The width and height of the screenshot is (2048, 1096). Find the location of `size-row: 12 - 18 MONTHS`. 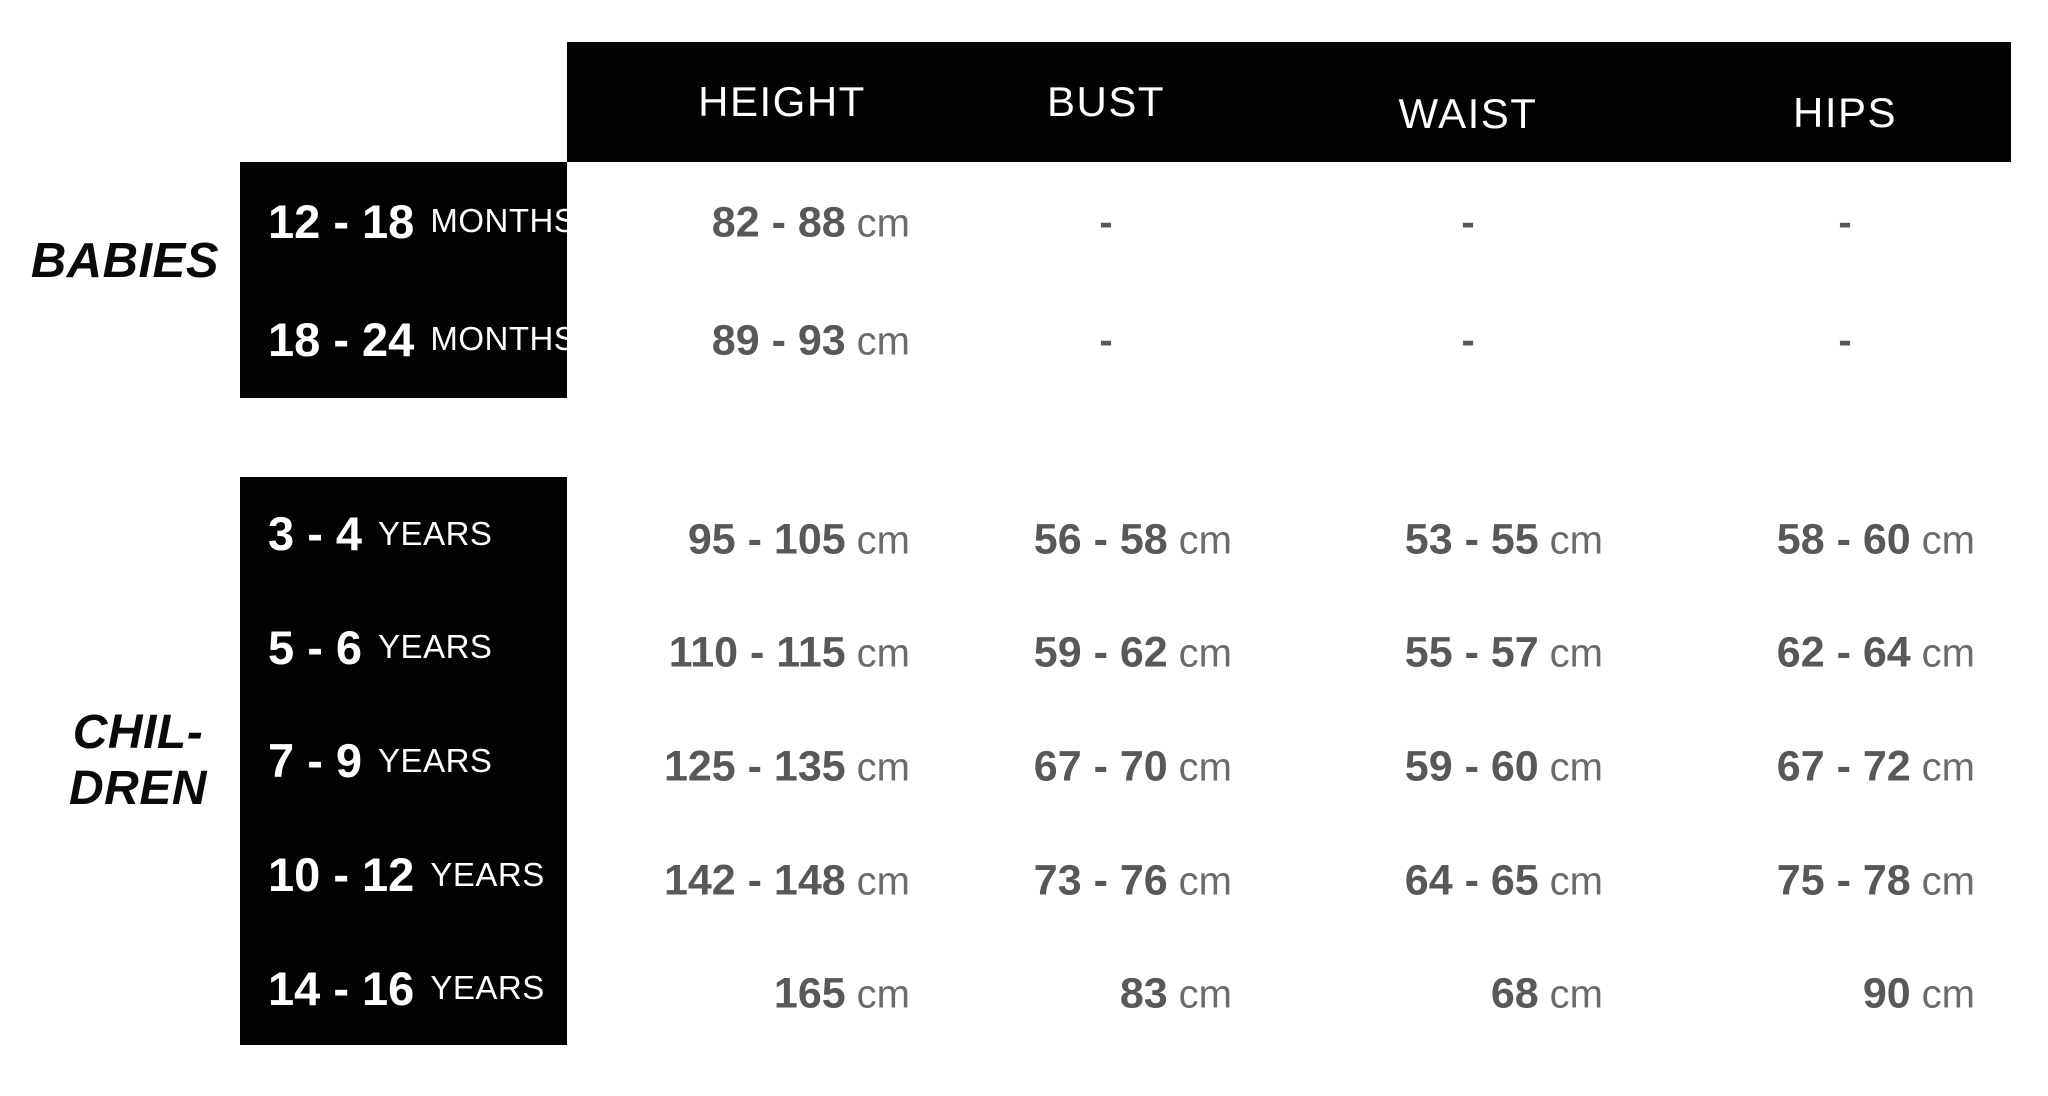

size-row: 12 - 18 MONTHS is located at coordinates (408, 221).